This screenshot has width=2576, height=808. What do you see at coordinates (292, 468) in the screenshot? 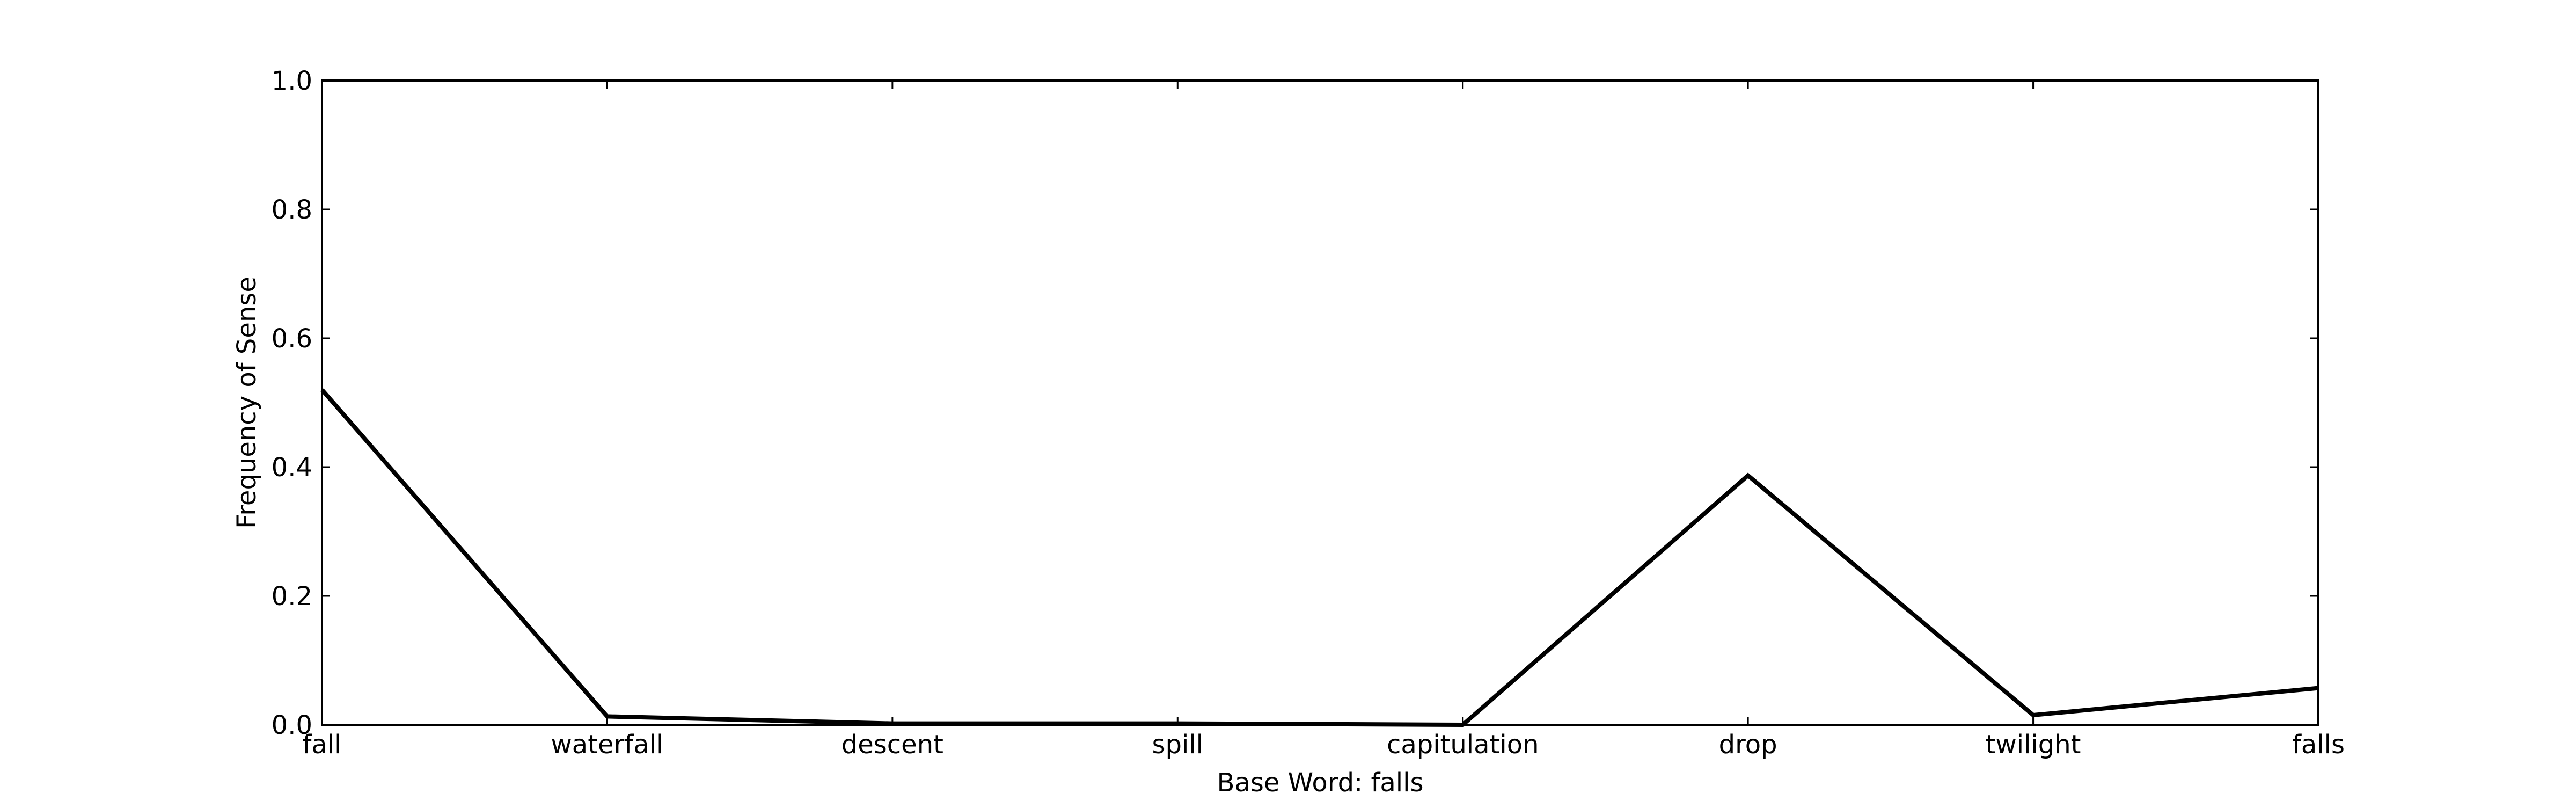
I see `y-tick-label: 0.4` at bounding box center [292, 468].